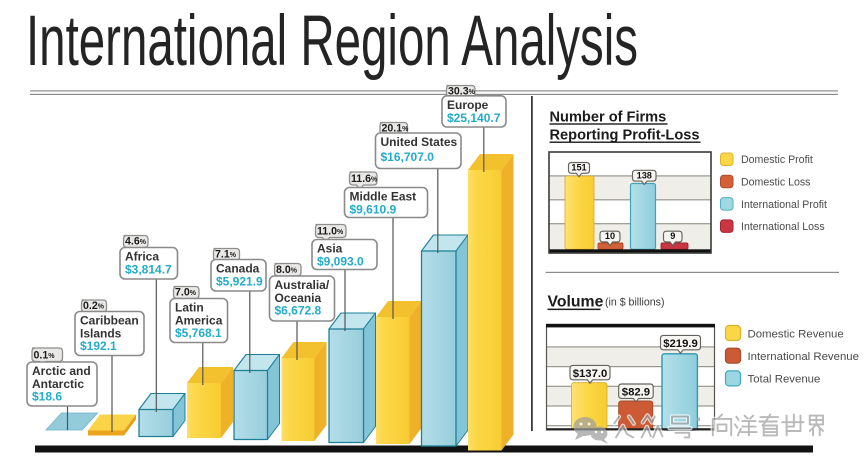 Image resolution: width=864 pixels, height=462 pixels. What do you see at coordinates (199, 320) in the screenshot?
I see `svg-text: America` at bounding box center [199, 320].